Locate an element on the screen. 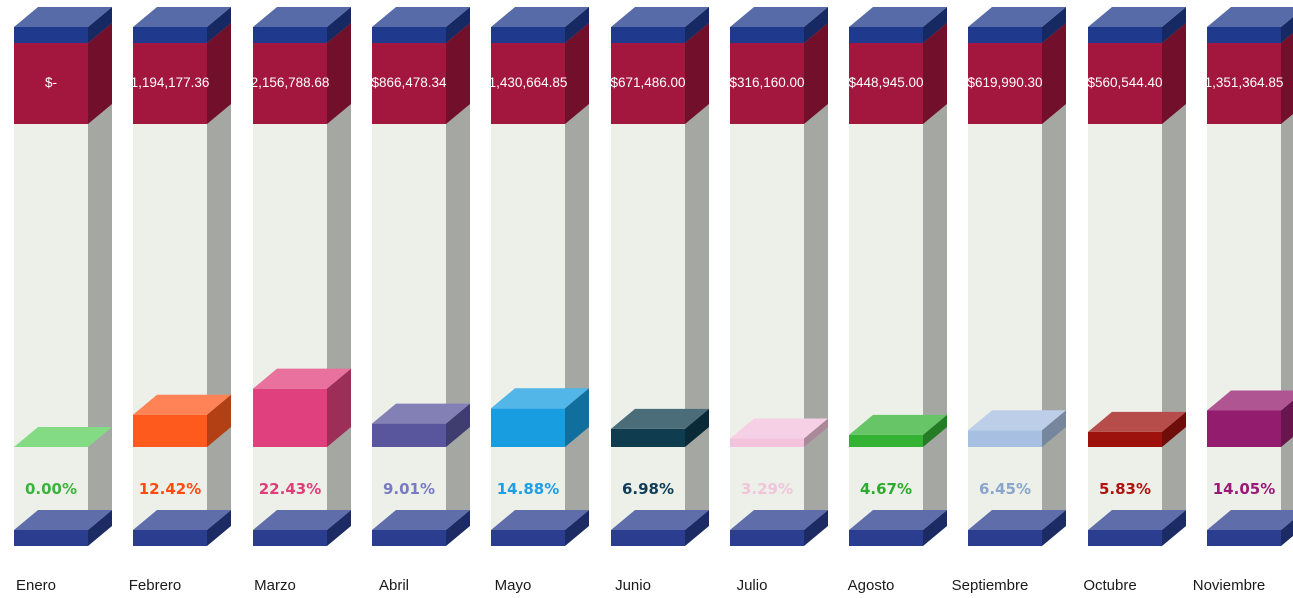 This screenshot has height=598, width=1293. value-label: 14.88% is located at coordinates (528, 489).